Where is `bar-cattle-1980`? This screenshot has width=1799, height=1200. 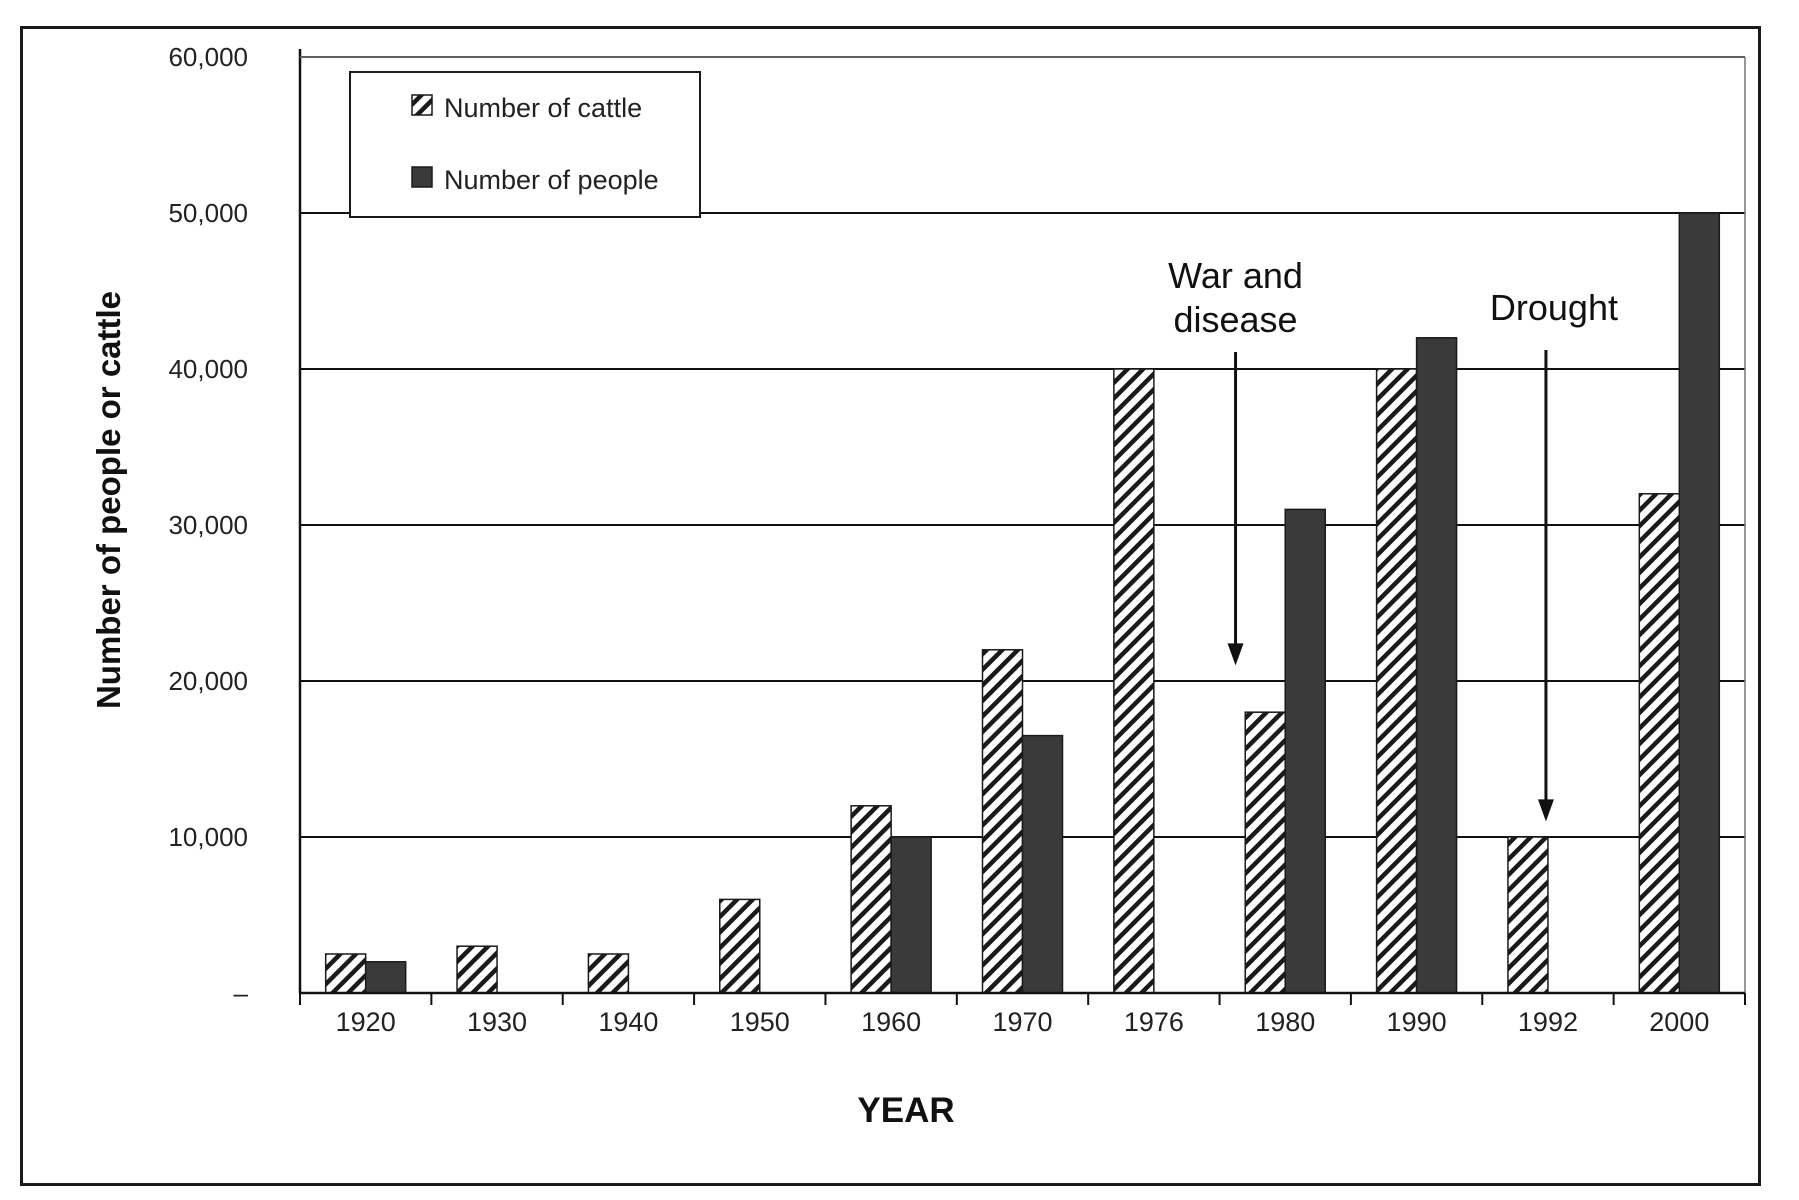
bar-cattle-1980 is located at coordinates (1265, 852).